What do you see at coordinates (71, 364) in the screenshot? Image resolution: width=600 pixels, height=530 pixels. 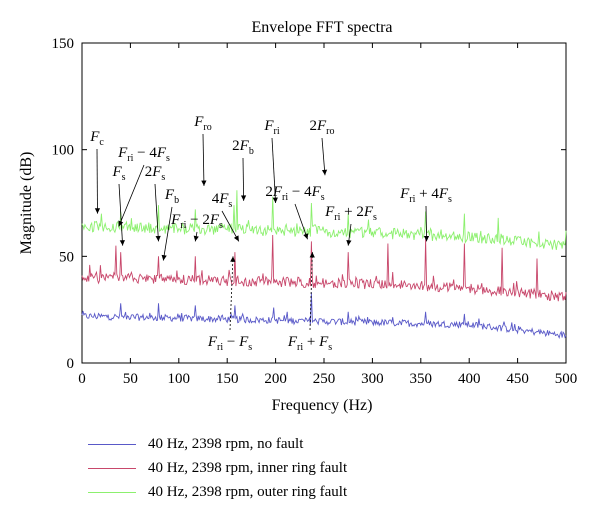 I see `y-tick-label: 0` at bounding box center [71, 364].